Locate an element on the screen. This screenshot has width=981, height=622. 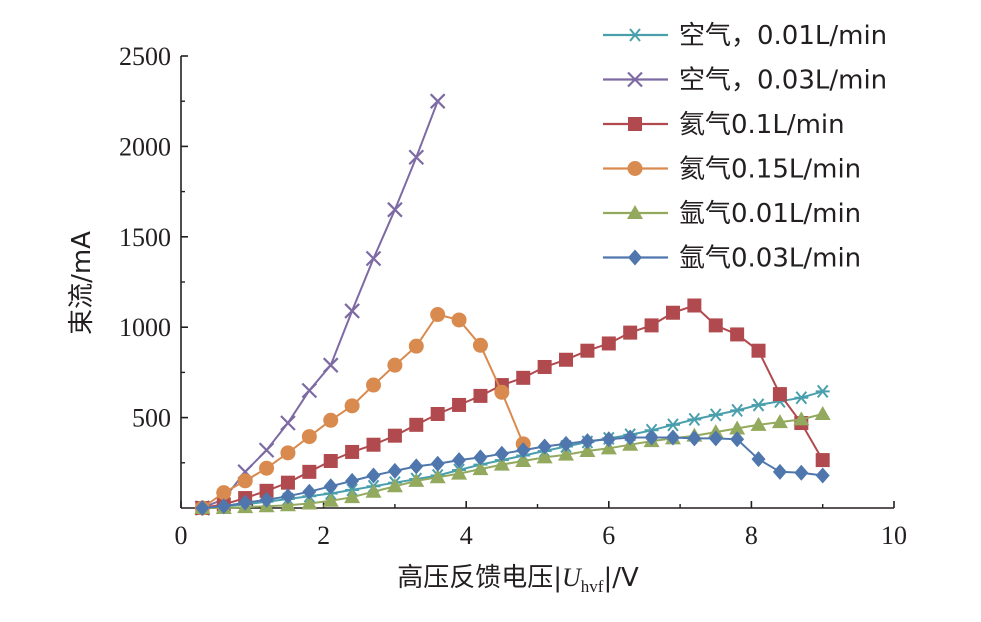
legend-label: 氦气0.15L/min is located at coordinates (770, 170).